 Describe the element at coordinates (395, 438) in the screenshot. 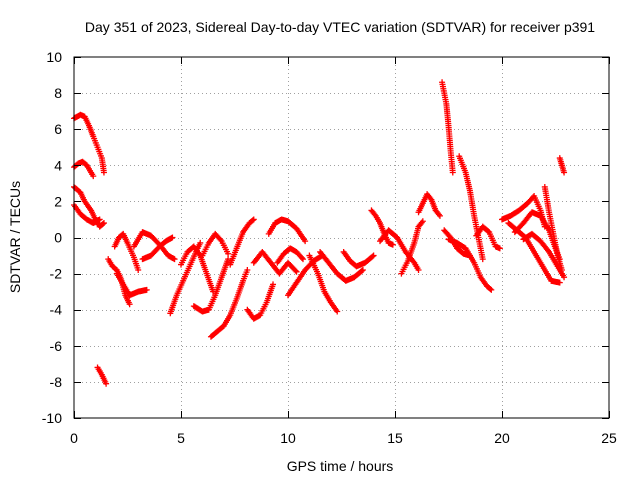

I see `x-tick-label: 15` at that location.